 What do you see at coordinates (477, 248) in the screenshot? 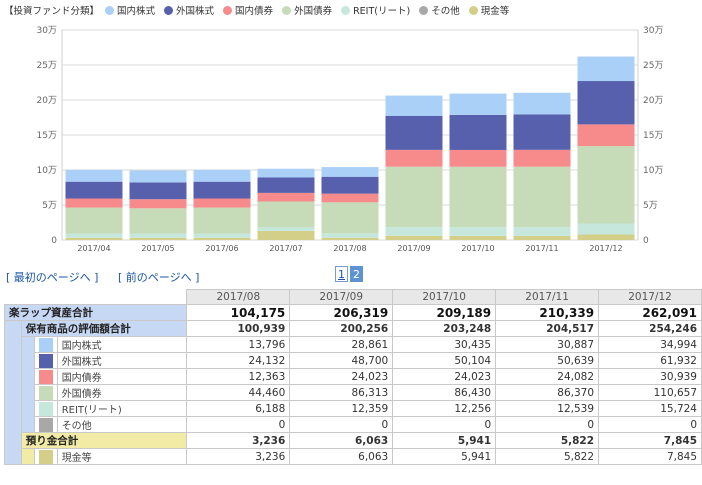
I see `x-tick-label: 2017/10` at bounding box center [477, 248].